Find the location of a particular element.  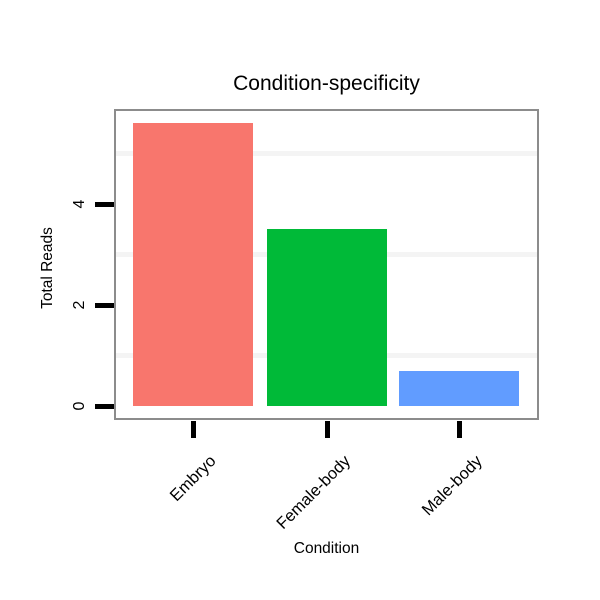

bar-male-body is located at coordinates (459, 388).